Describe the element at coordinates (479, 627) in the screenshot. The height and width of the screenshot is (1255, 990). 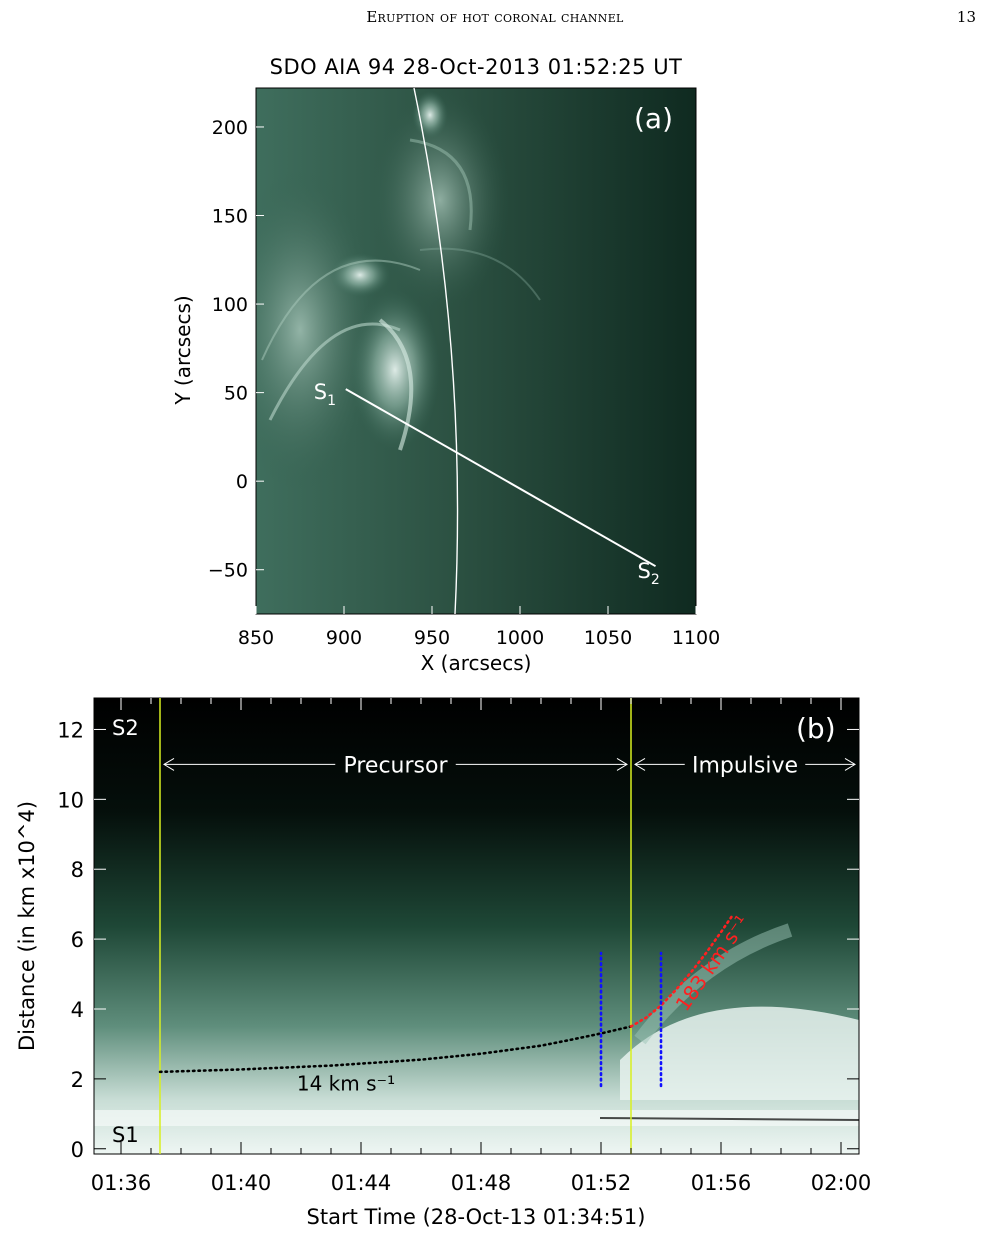
I see `panel-a-x-ticks: 850 900 950 1000 1050 1100` at that location.